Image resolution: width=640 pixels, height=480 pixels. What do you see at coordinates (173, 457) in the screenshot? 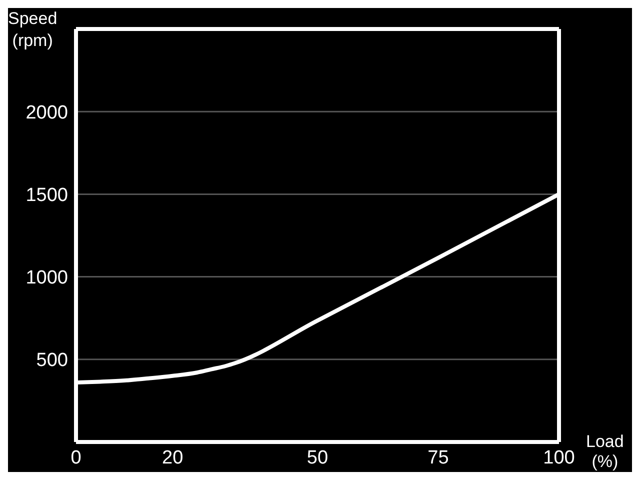
I see `x-tick-label: 20` at bounding box center [173, 457].